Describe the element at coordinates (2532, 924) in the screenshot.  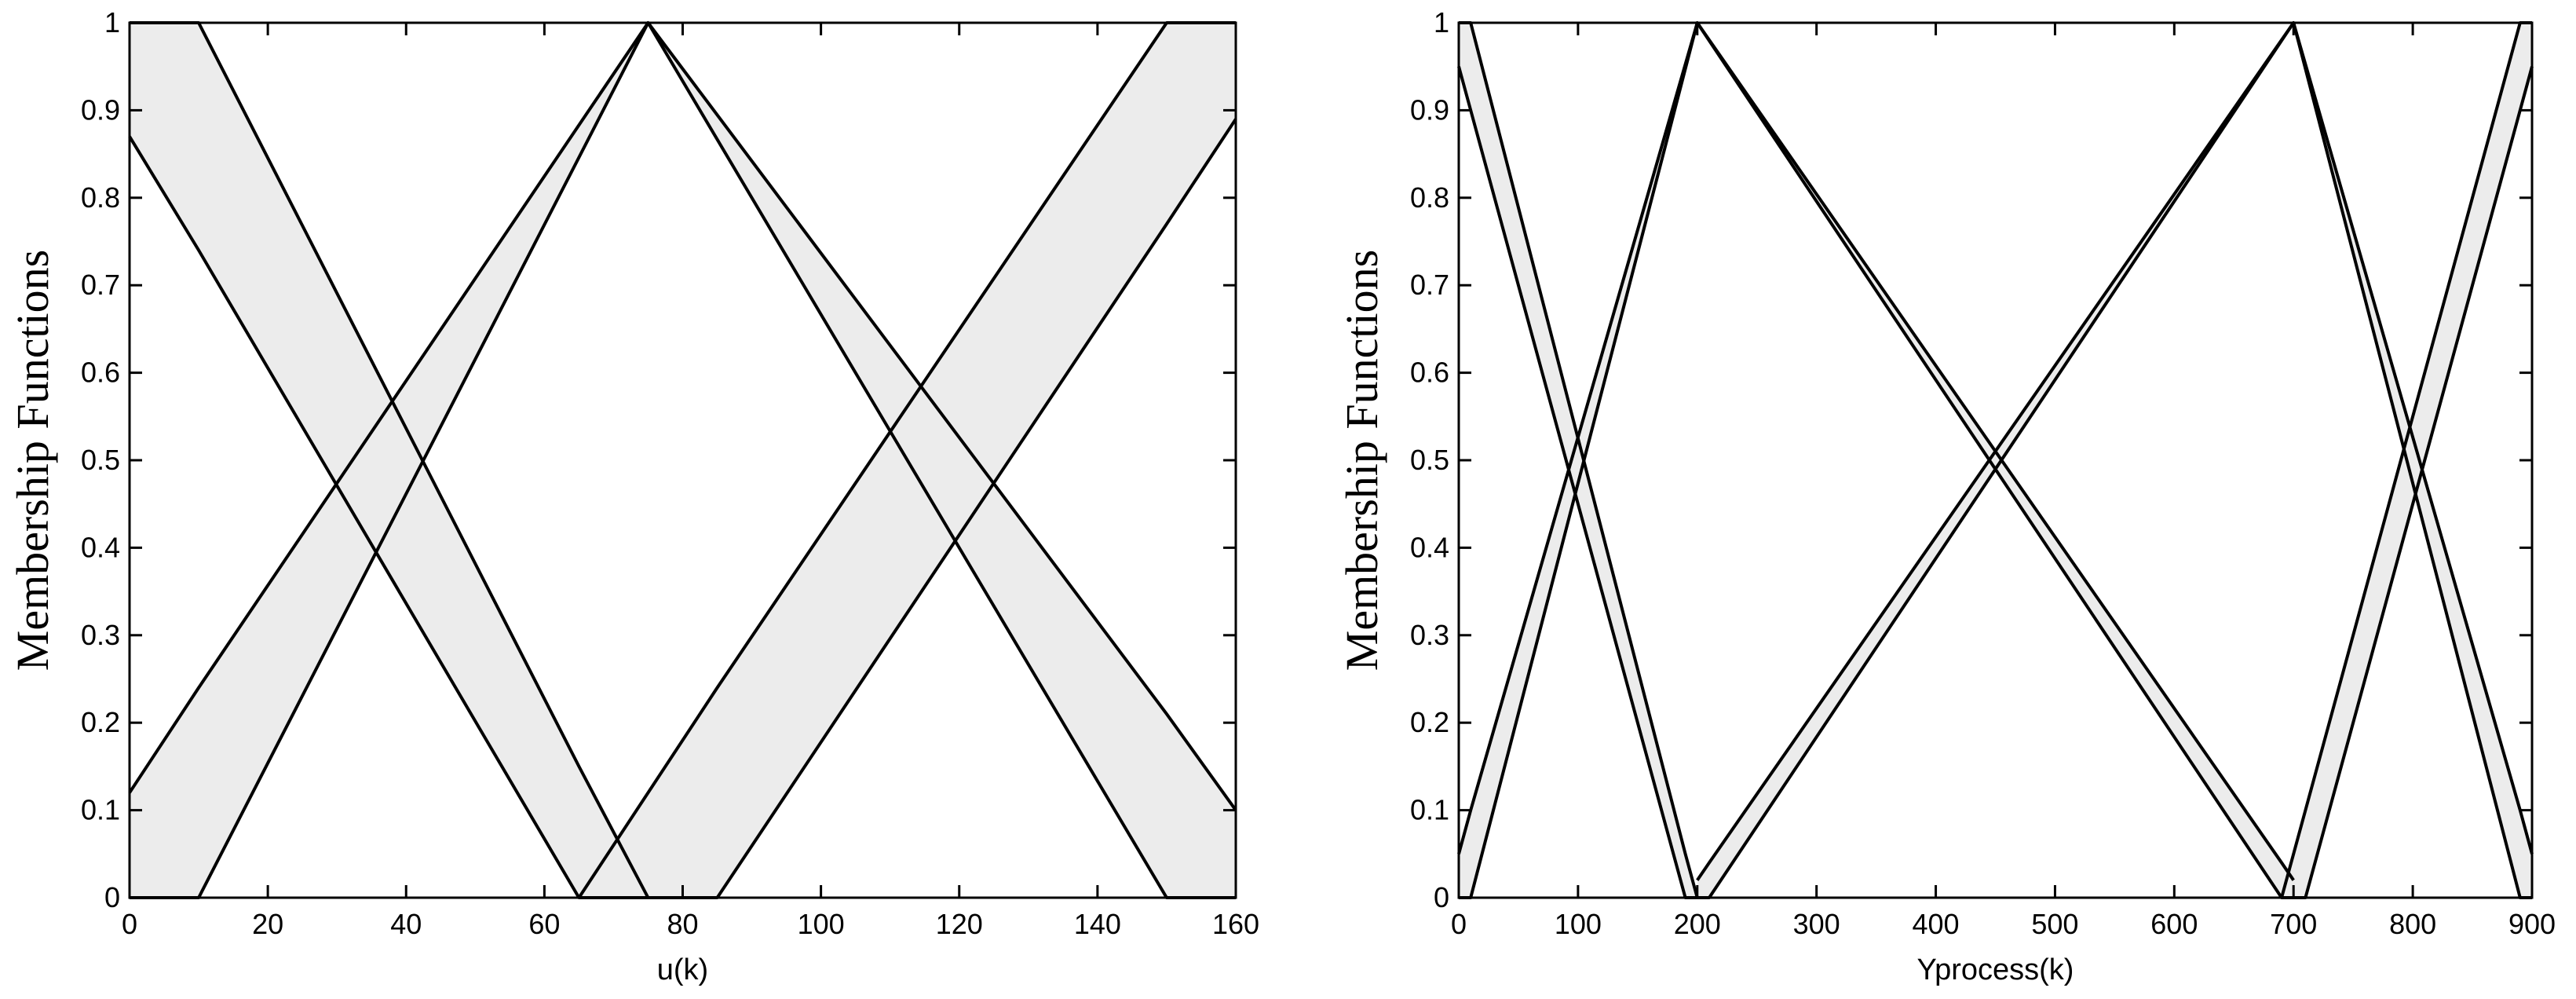
I see `x-tick-label: 900` at that location.